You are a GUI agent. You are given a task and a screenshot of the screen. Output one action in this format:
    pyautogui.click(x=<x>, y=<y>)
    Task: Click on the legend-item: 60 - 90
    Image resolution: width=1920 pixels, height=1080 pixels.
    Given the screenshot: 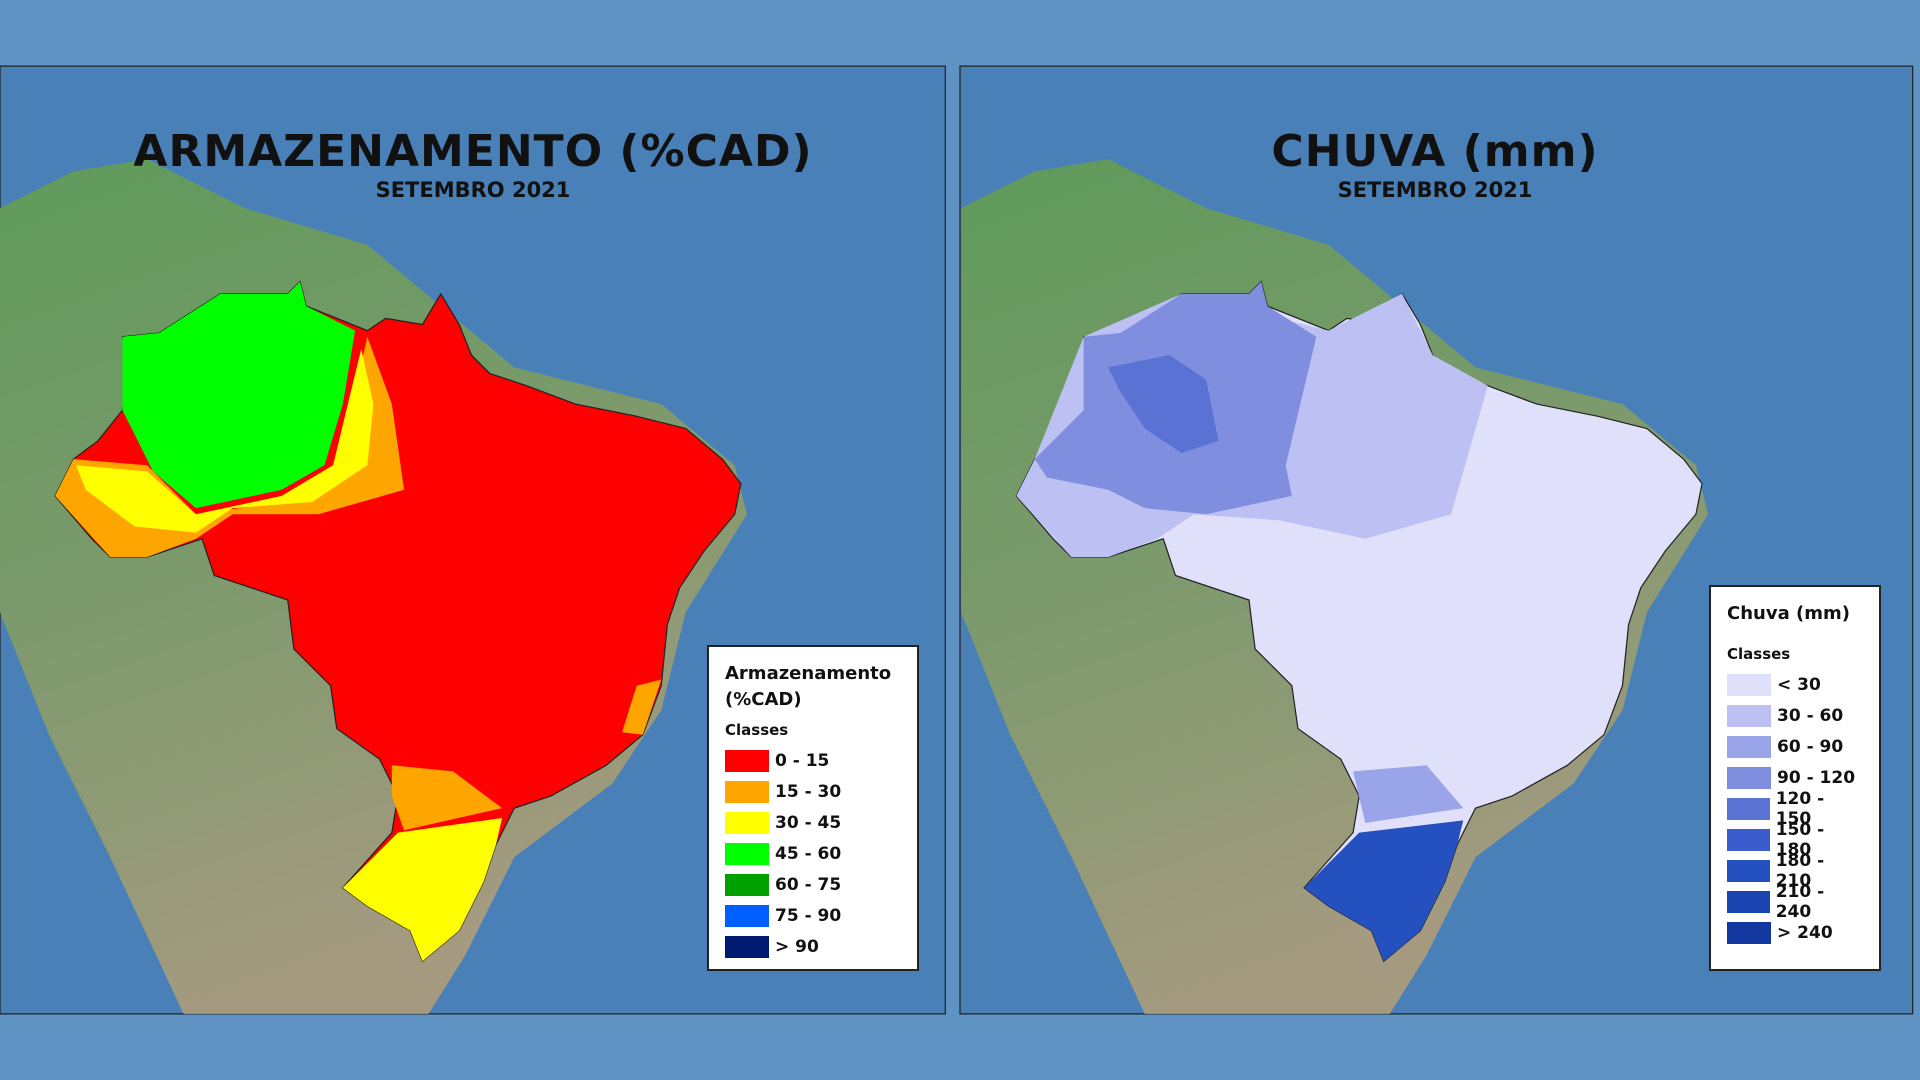 What is the action you would take?
    pyautogui.click(x=1795, y=746)
    